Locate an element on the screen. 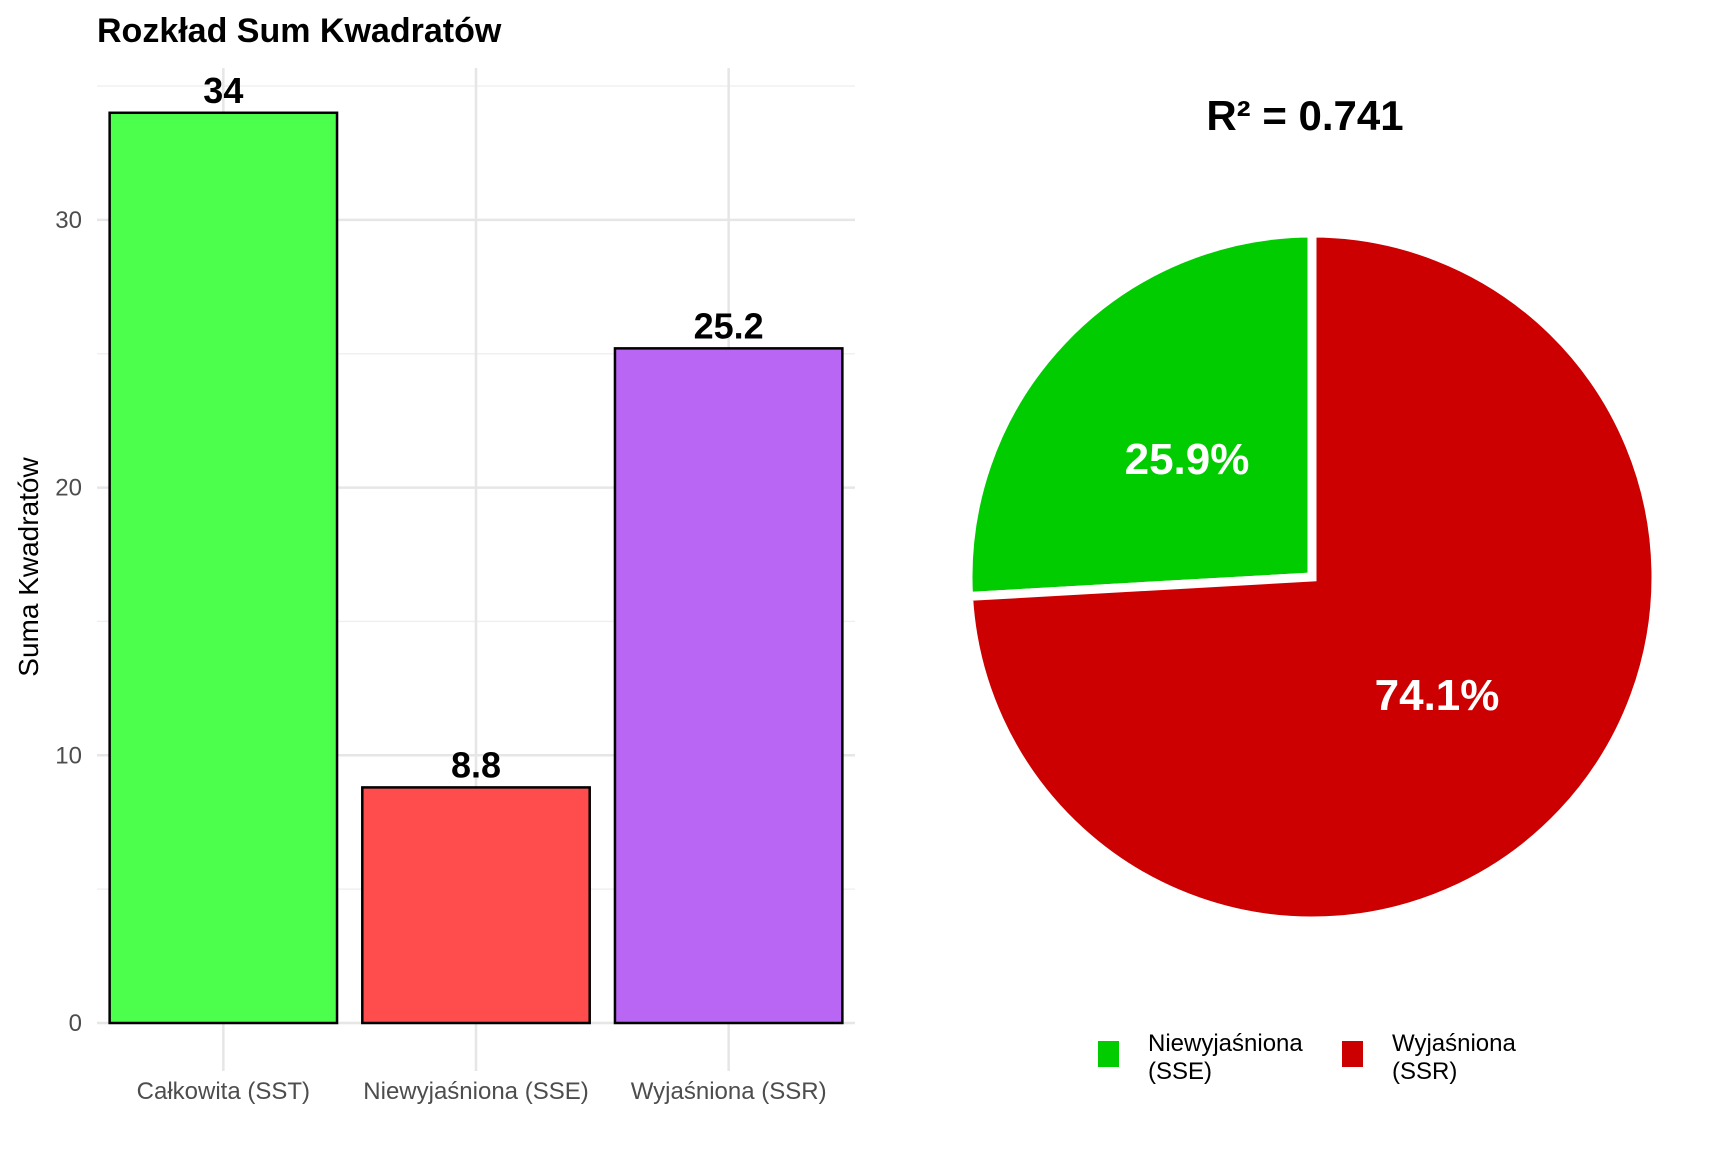 The image size is (1728, 1152). pie-chart-legend: Niewyjaśniona(SSE) Wyjaśniona(SSR) is located at coordinates (1307, 1057).